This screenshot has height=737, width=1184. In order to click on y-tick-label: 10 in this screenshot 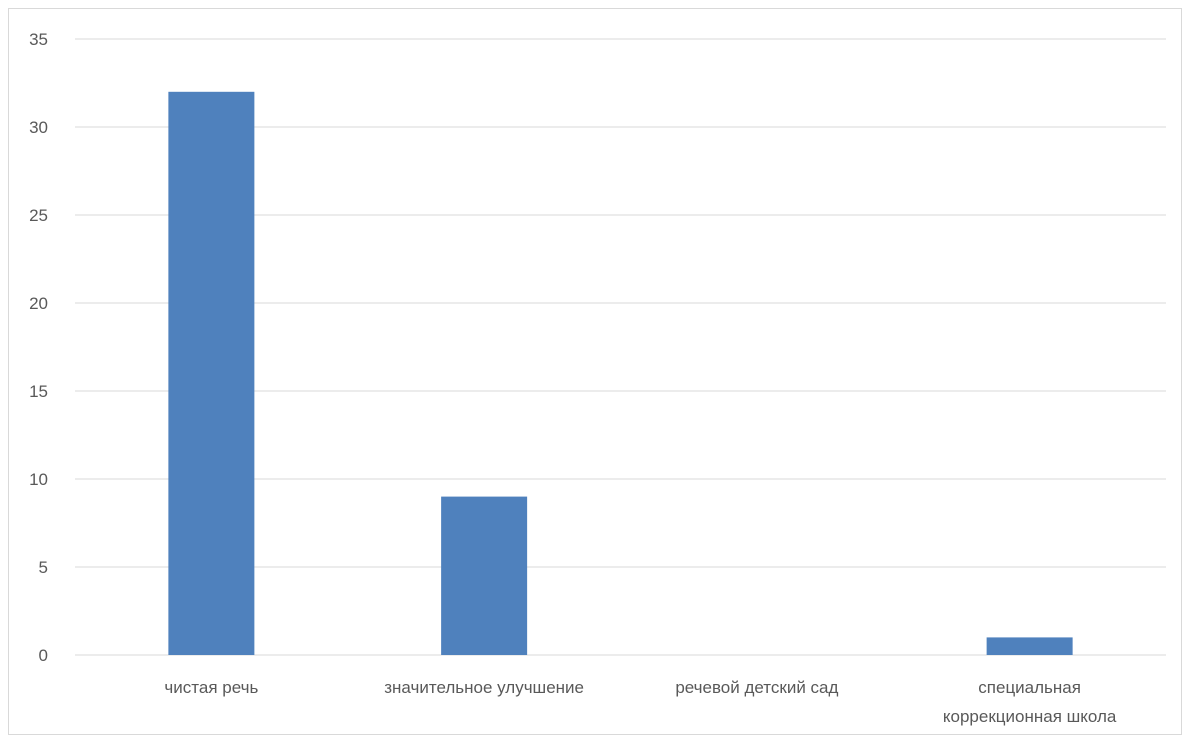, I will do `click(38, 479)`.